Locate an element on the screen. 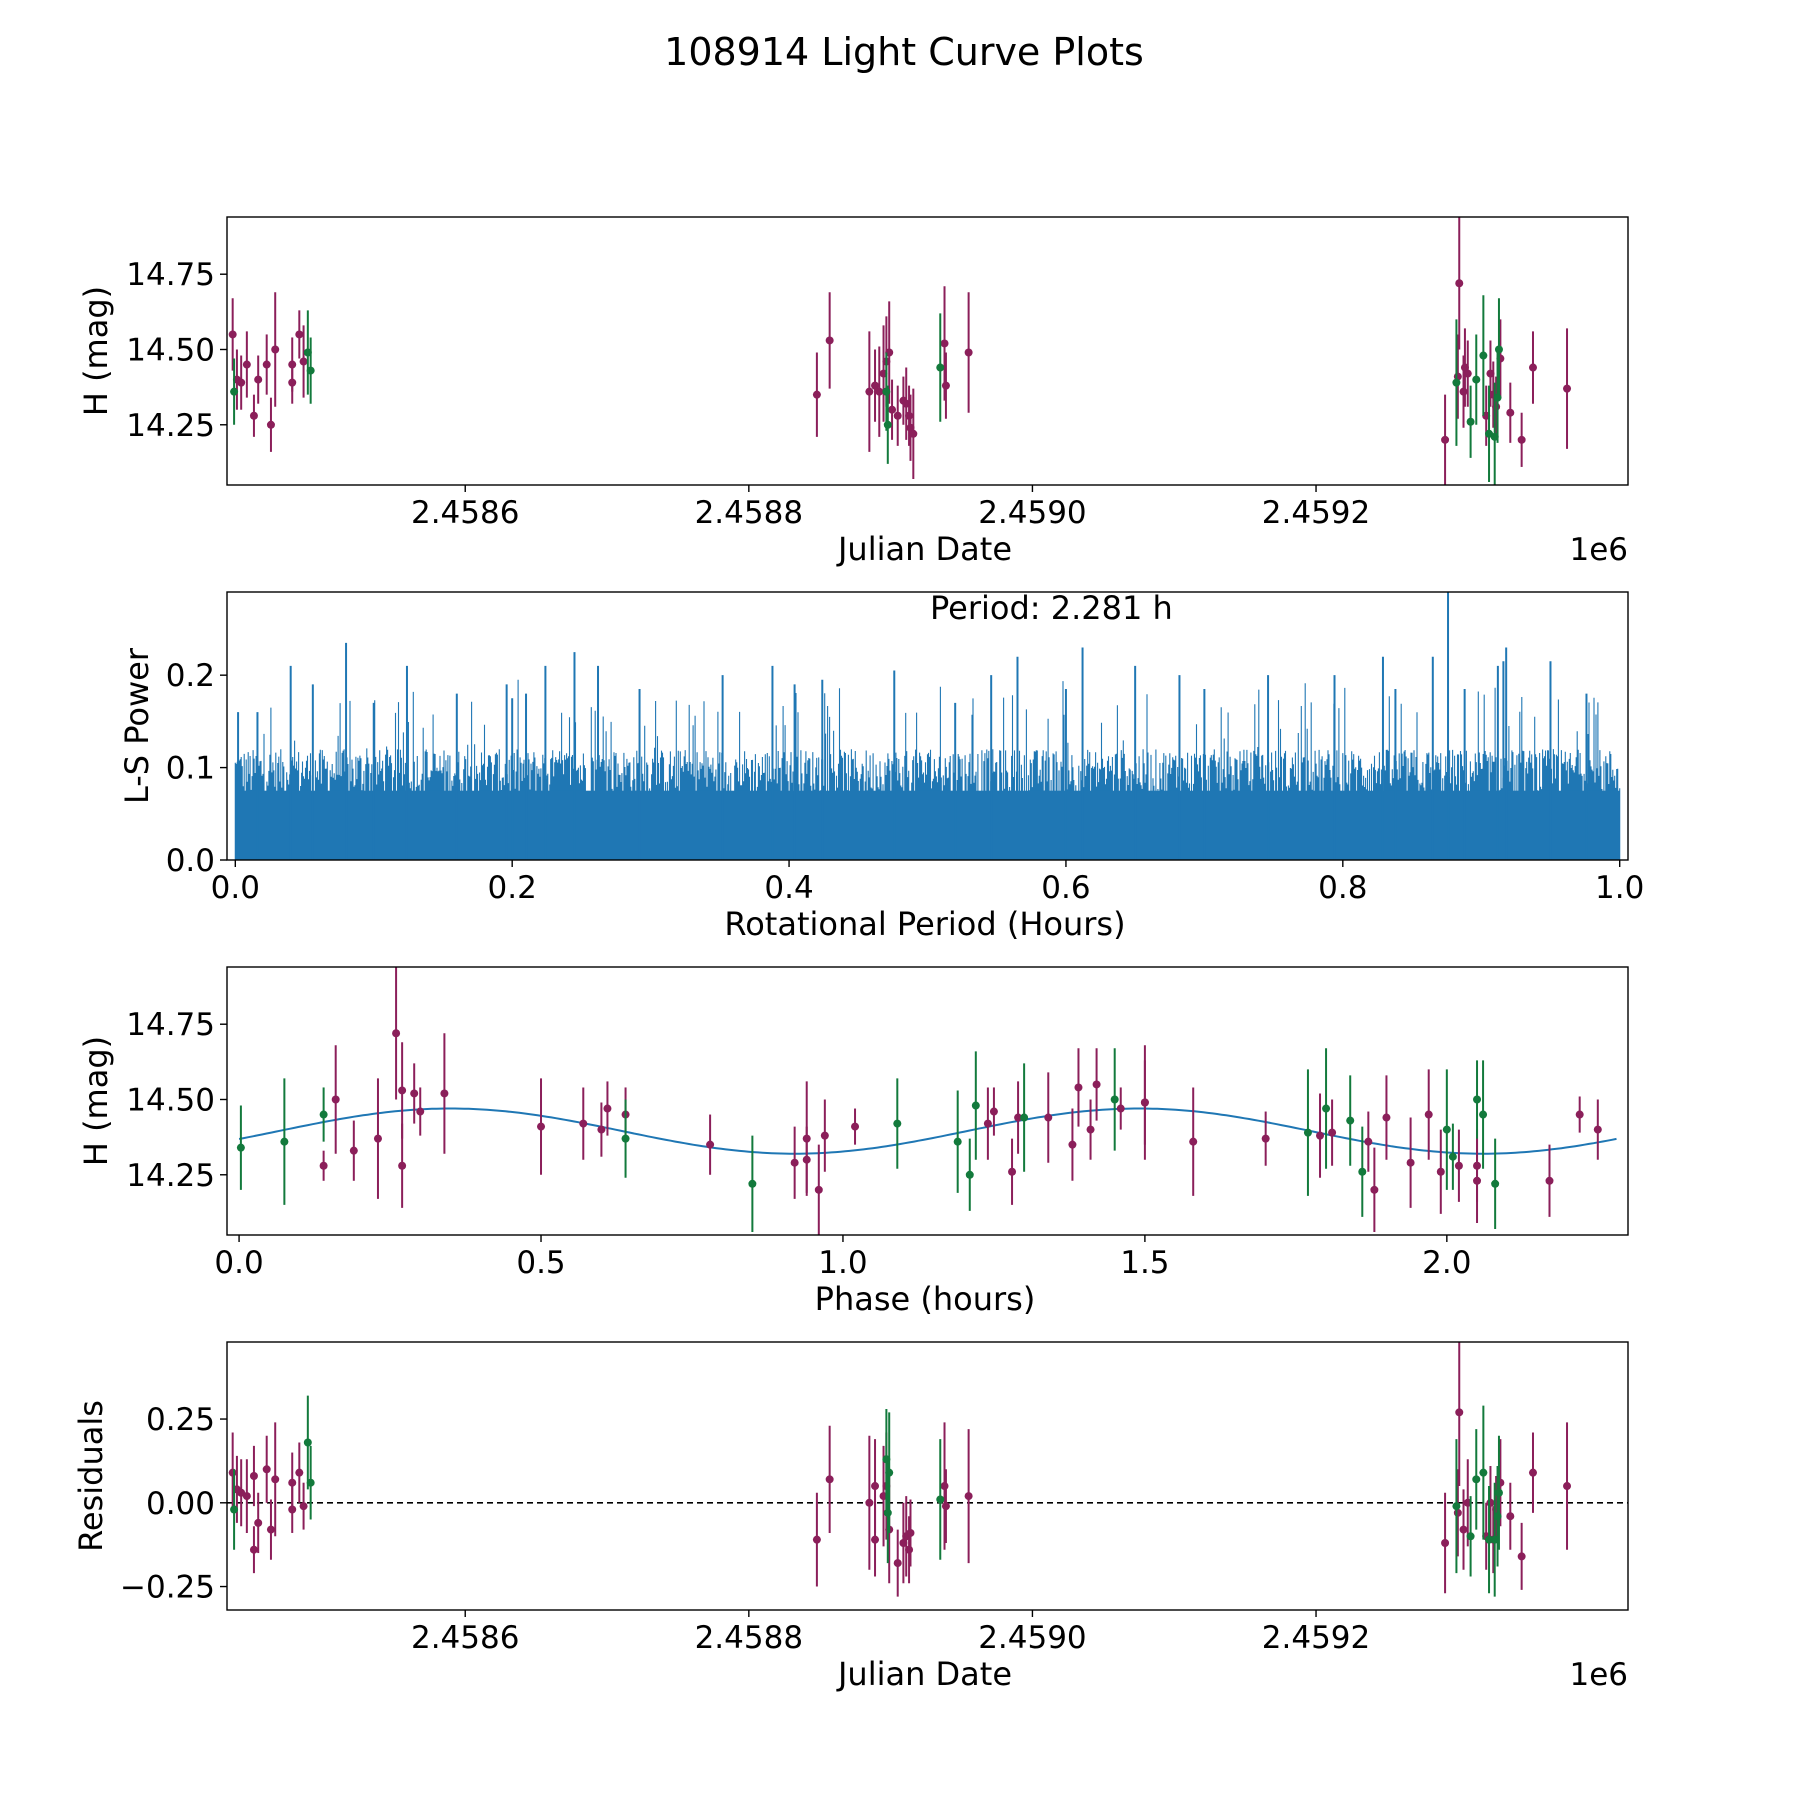 The image size is (1800, 1800). x-axis-label: Rotational Period (Hours) is located at coordinates (924, 924).